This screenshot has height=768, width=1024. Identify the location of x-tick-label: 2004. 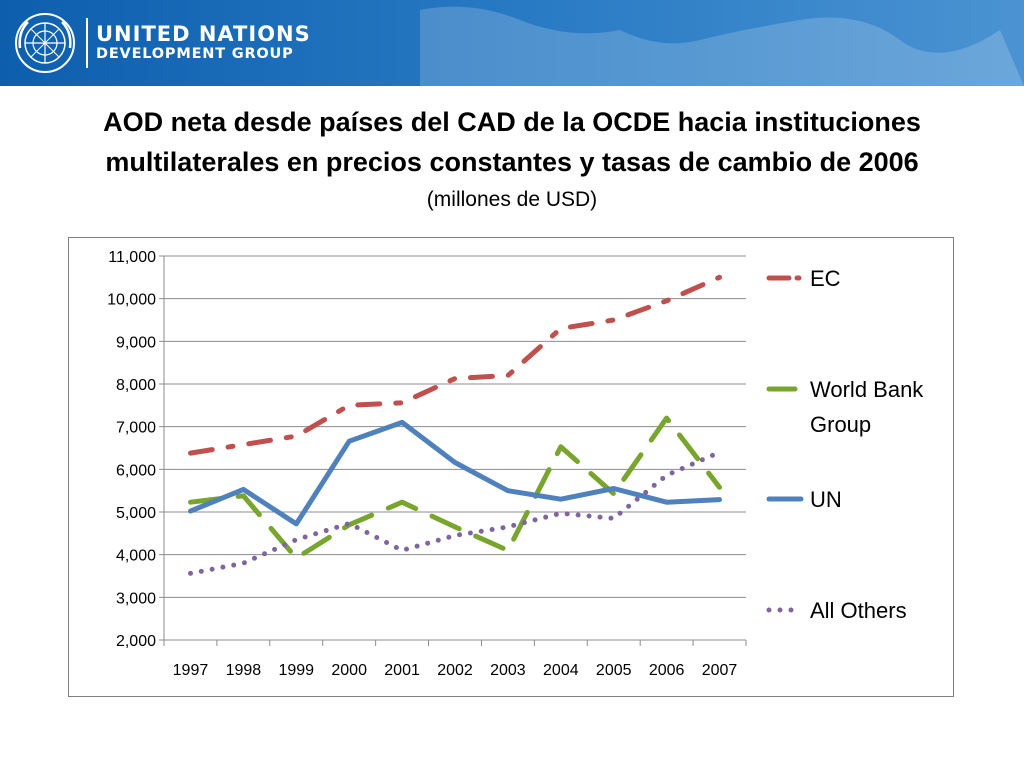
(561, 670).